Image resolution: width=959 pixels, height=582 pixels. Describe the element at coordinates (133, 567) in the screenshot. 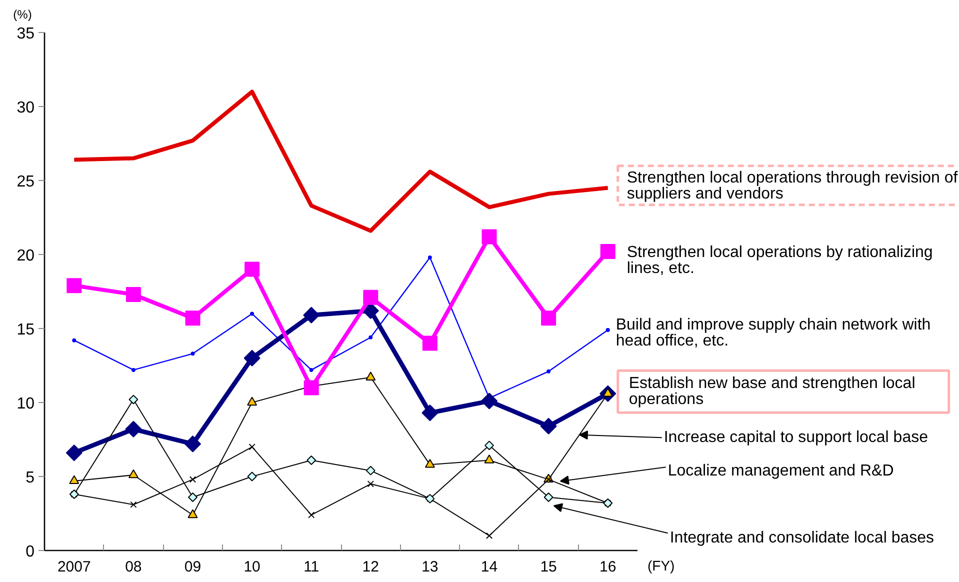

I see `x-tick-label: 08` at that location.